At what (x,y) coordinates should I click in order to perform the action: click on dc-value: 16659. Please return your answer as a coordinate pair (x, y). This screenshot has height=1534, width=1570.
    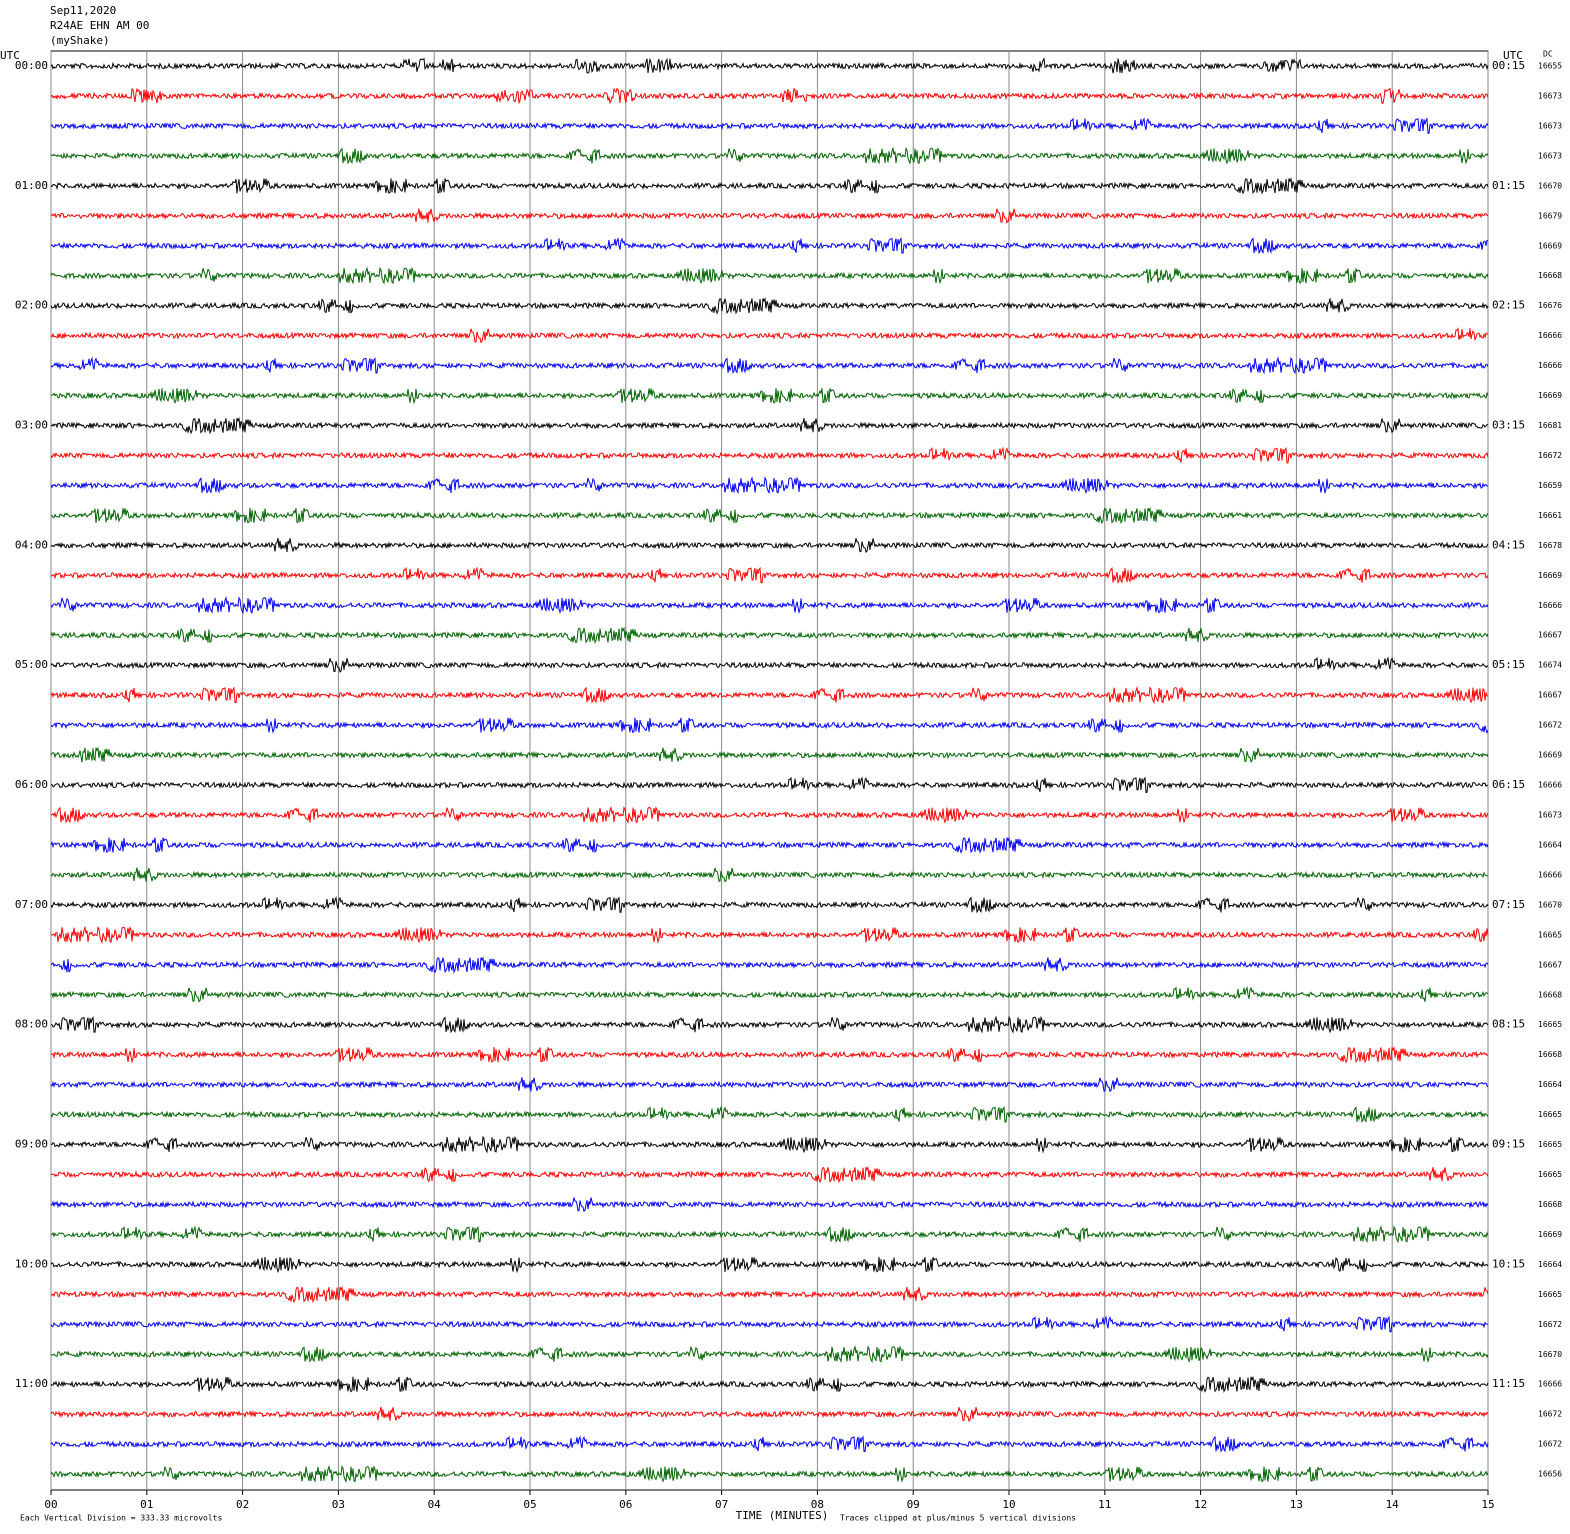
    Looking at the image, I should click on (1550, 485).